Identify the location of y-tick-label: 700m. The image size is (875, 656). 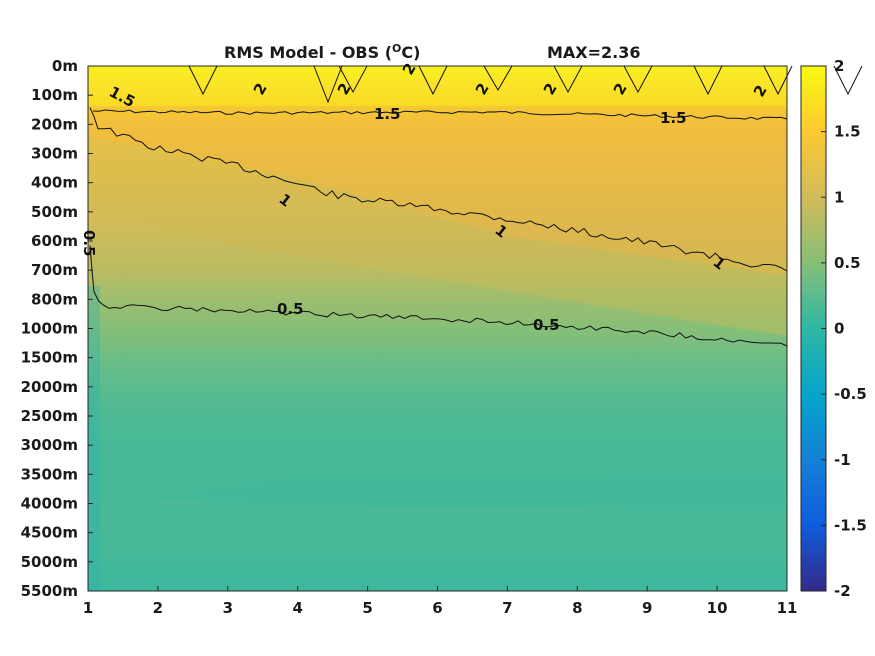
(54, 270).